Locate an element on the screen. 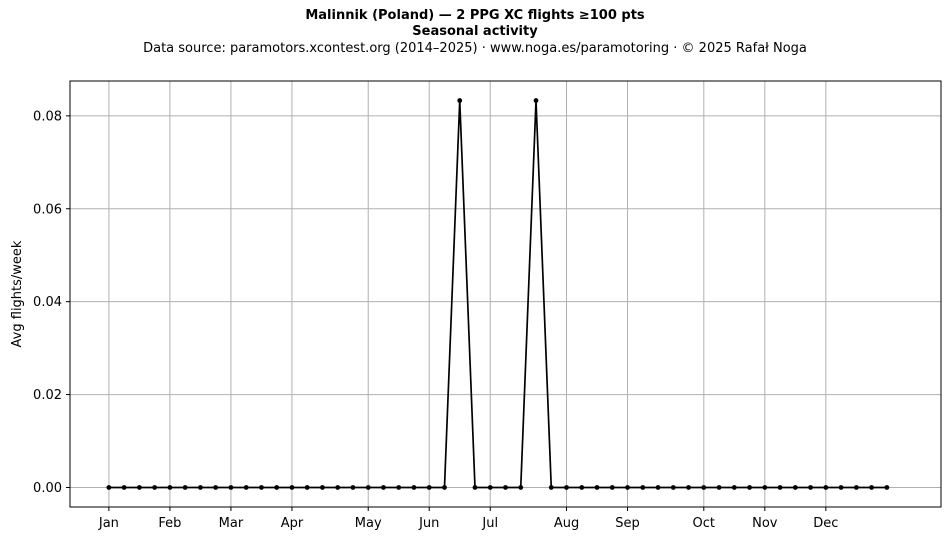 The height and width of the screenshot is (539, 950). chart-subtitle: Seasonal activity is located at coordinates (475, 31).